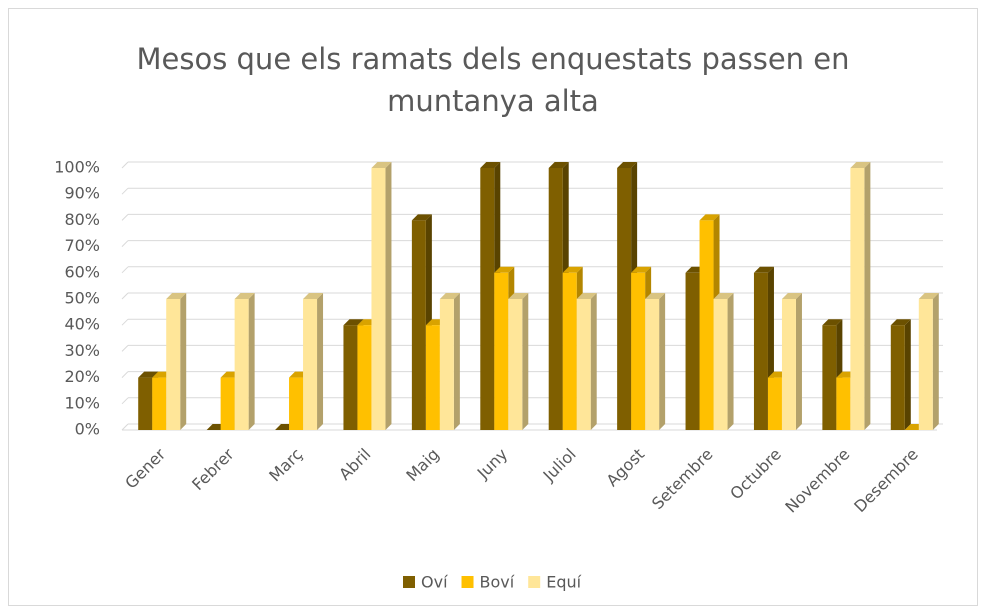 The image size is (986, 614). I want to click on y-tick-label: 20%, so click(82, 376).